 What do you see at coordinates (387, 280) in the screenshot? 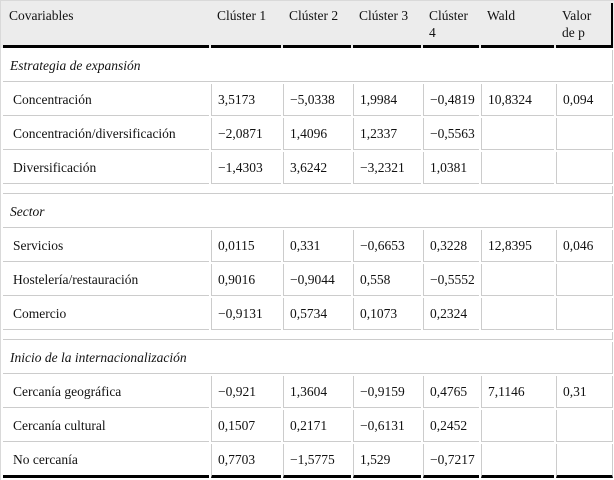
I see `value-cell: 0,558` at bounding box center [387, 280].